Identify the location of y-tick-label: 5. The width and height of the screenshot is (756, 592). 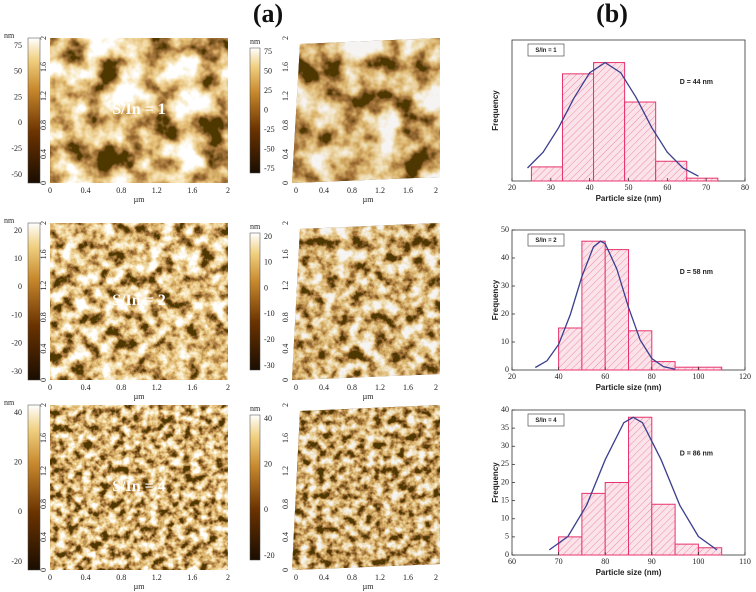
(507, 536).